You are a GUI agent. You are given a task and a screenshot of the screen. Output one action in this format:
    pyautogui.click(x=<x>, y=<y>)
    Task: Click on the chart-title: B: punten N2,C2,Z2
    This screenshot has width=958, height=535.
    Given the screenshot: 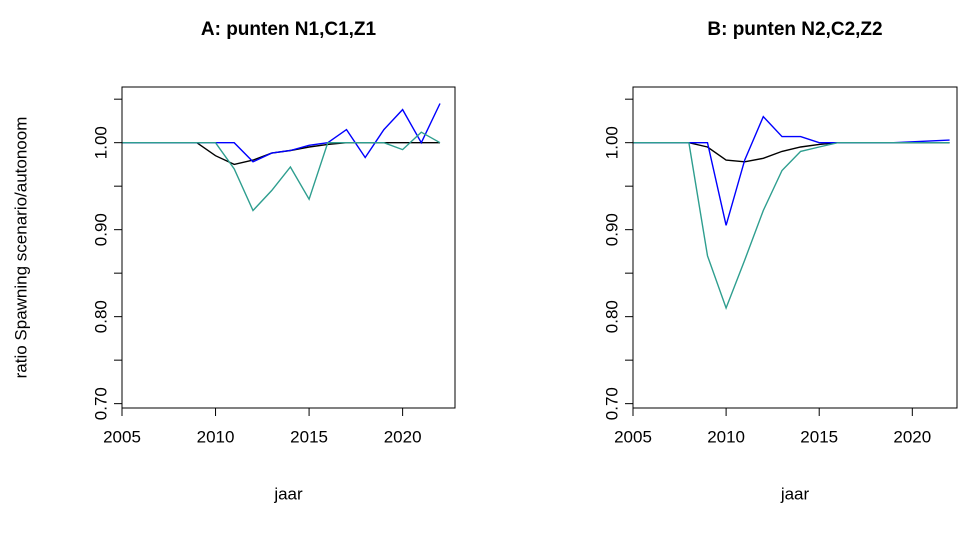 What is the action you would take?
    pyautogui.click(x=794, y=29)
    